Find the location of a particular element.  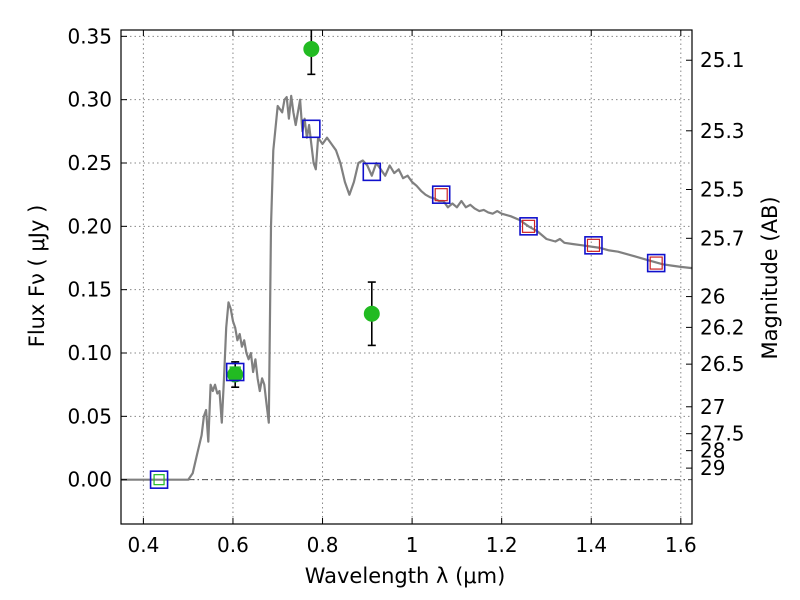

right-tick-label: 27 is located at coordinates (712, 407).